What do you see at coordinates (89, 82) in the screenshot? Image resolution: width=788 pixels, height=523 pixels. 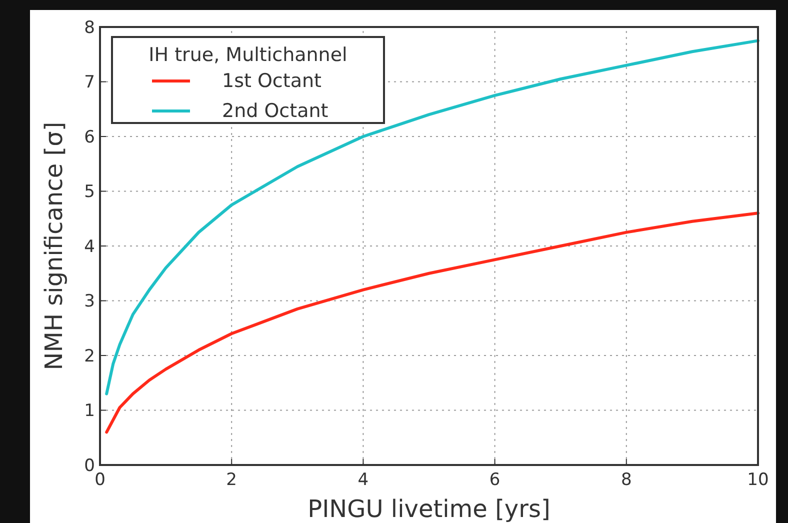 I see `y-tick-label: 7` at bounding box center [89, 82].